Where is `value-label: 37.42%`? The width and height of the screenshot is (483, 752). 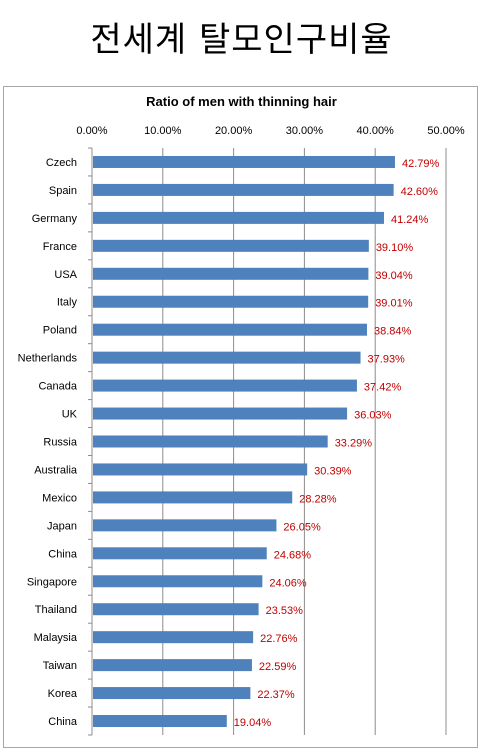
value-label: 37.42% is located at coordinates (383, 388).